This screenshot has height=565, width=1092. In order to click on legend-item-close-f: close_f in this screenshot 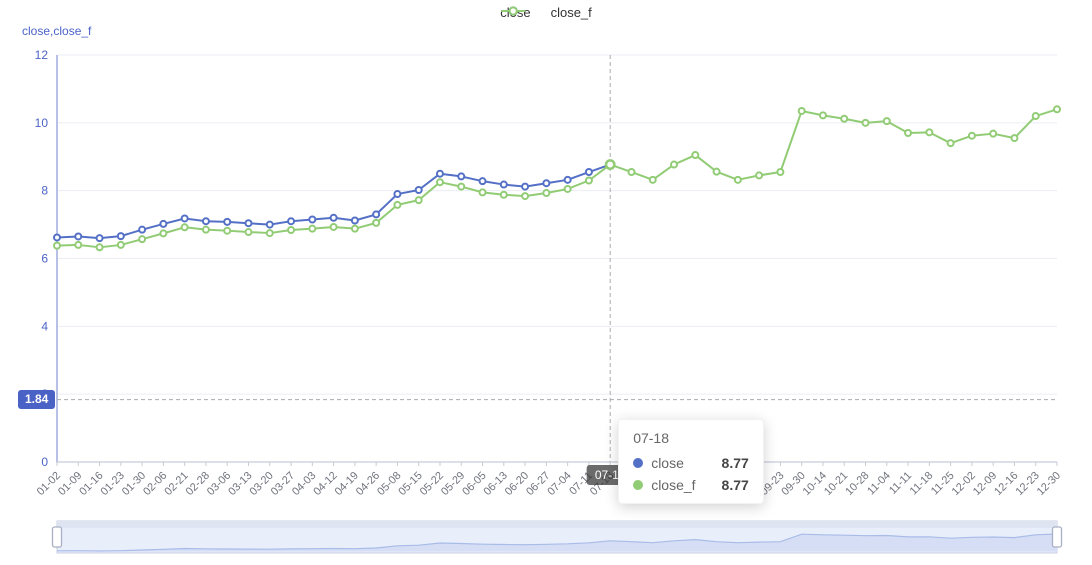, I will do `click(546, 12)`.